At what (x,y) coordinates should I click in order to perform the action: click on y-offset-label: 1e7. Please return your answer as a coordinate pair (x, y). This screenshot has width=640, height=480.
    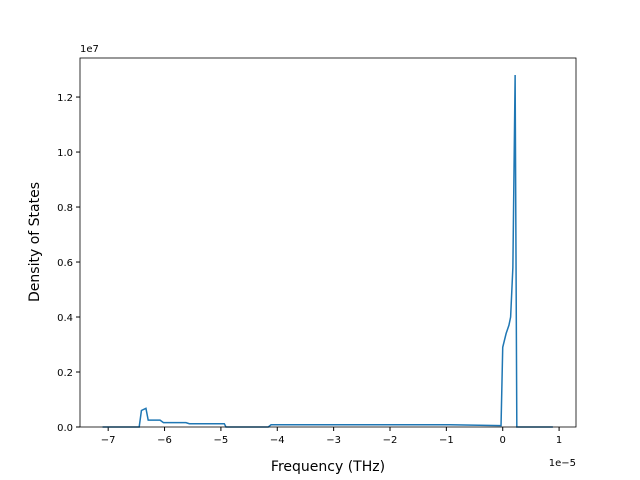
    Looking at the image, I should click on (89, 49).